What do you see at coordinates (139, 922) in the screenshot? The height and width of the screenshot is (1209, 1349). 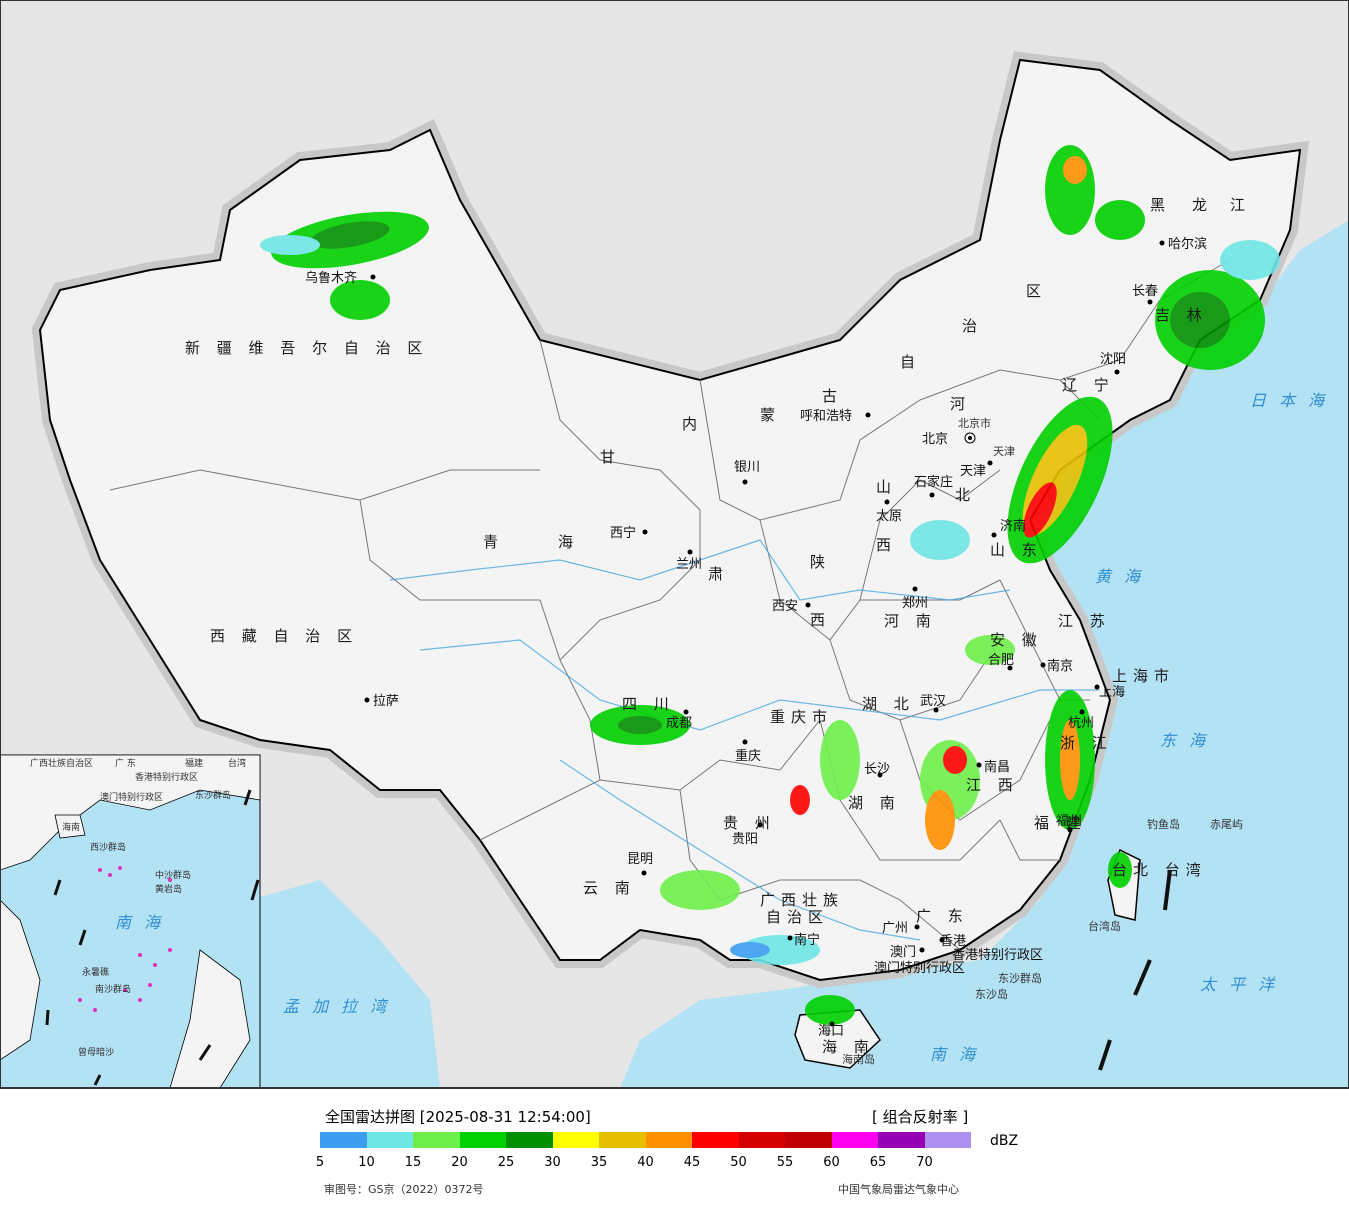 I see `inset-south-sea: 南 海` at bounding box center [139, 922].